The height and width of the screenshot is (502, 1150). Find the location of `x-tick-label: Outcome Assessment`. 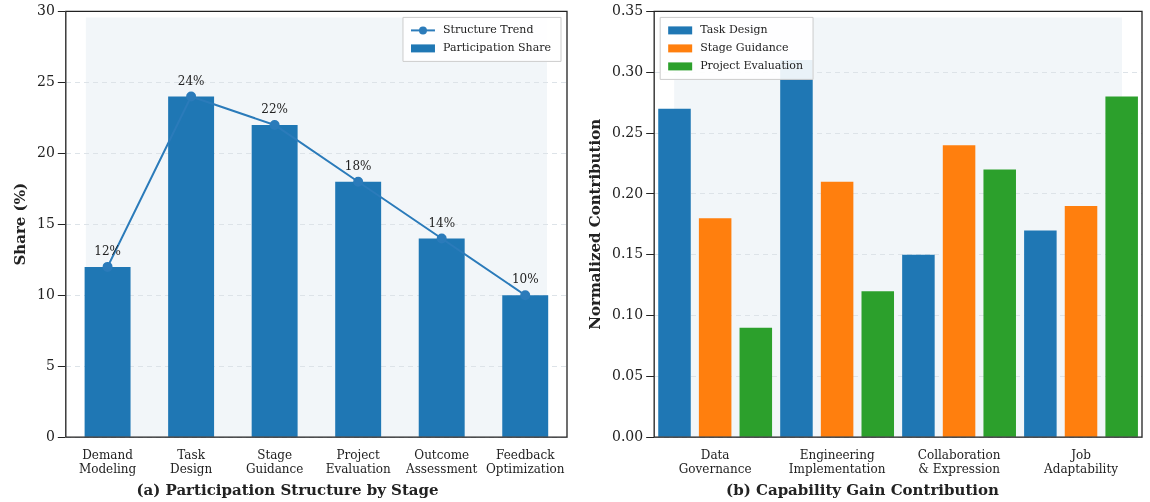

x-tick-label: Outcome Assessment is located at coordinates (441, 461).